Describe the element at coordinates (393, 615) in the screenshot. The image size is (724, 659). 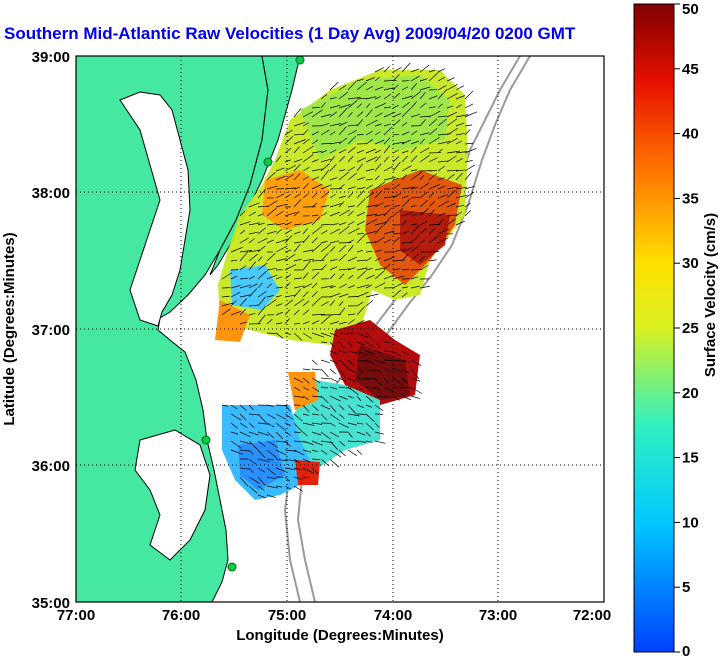
I see `x-tick-label: 74:00` at that location.